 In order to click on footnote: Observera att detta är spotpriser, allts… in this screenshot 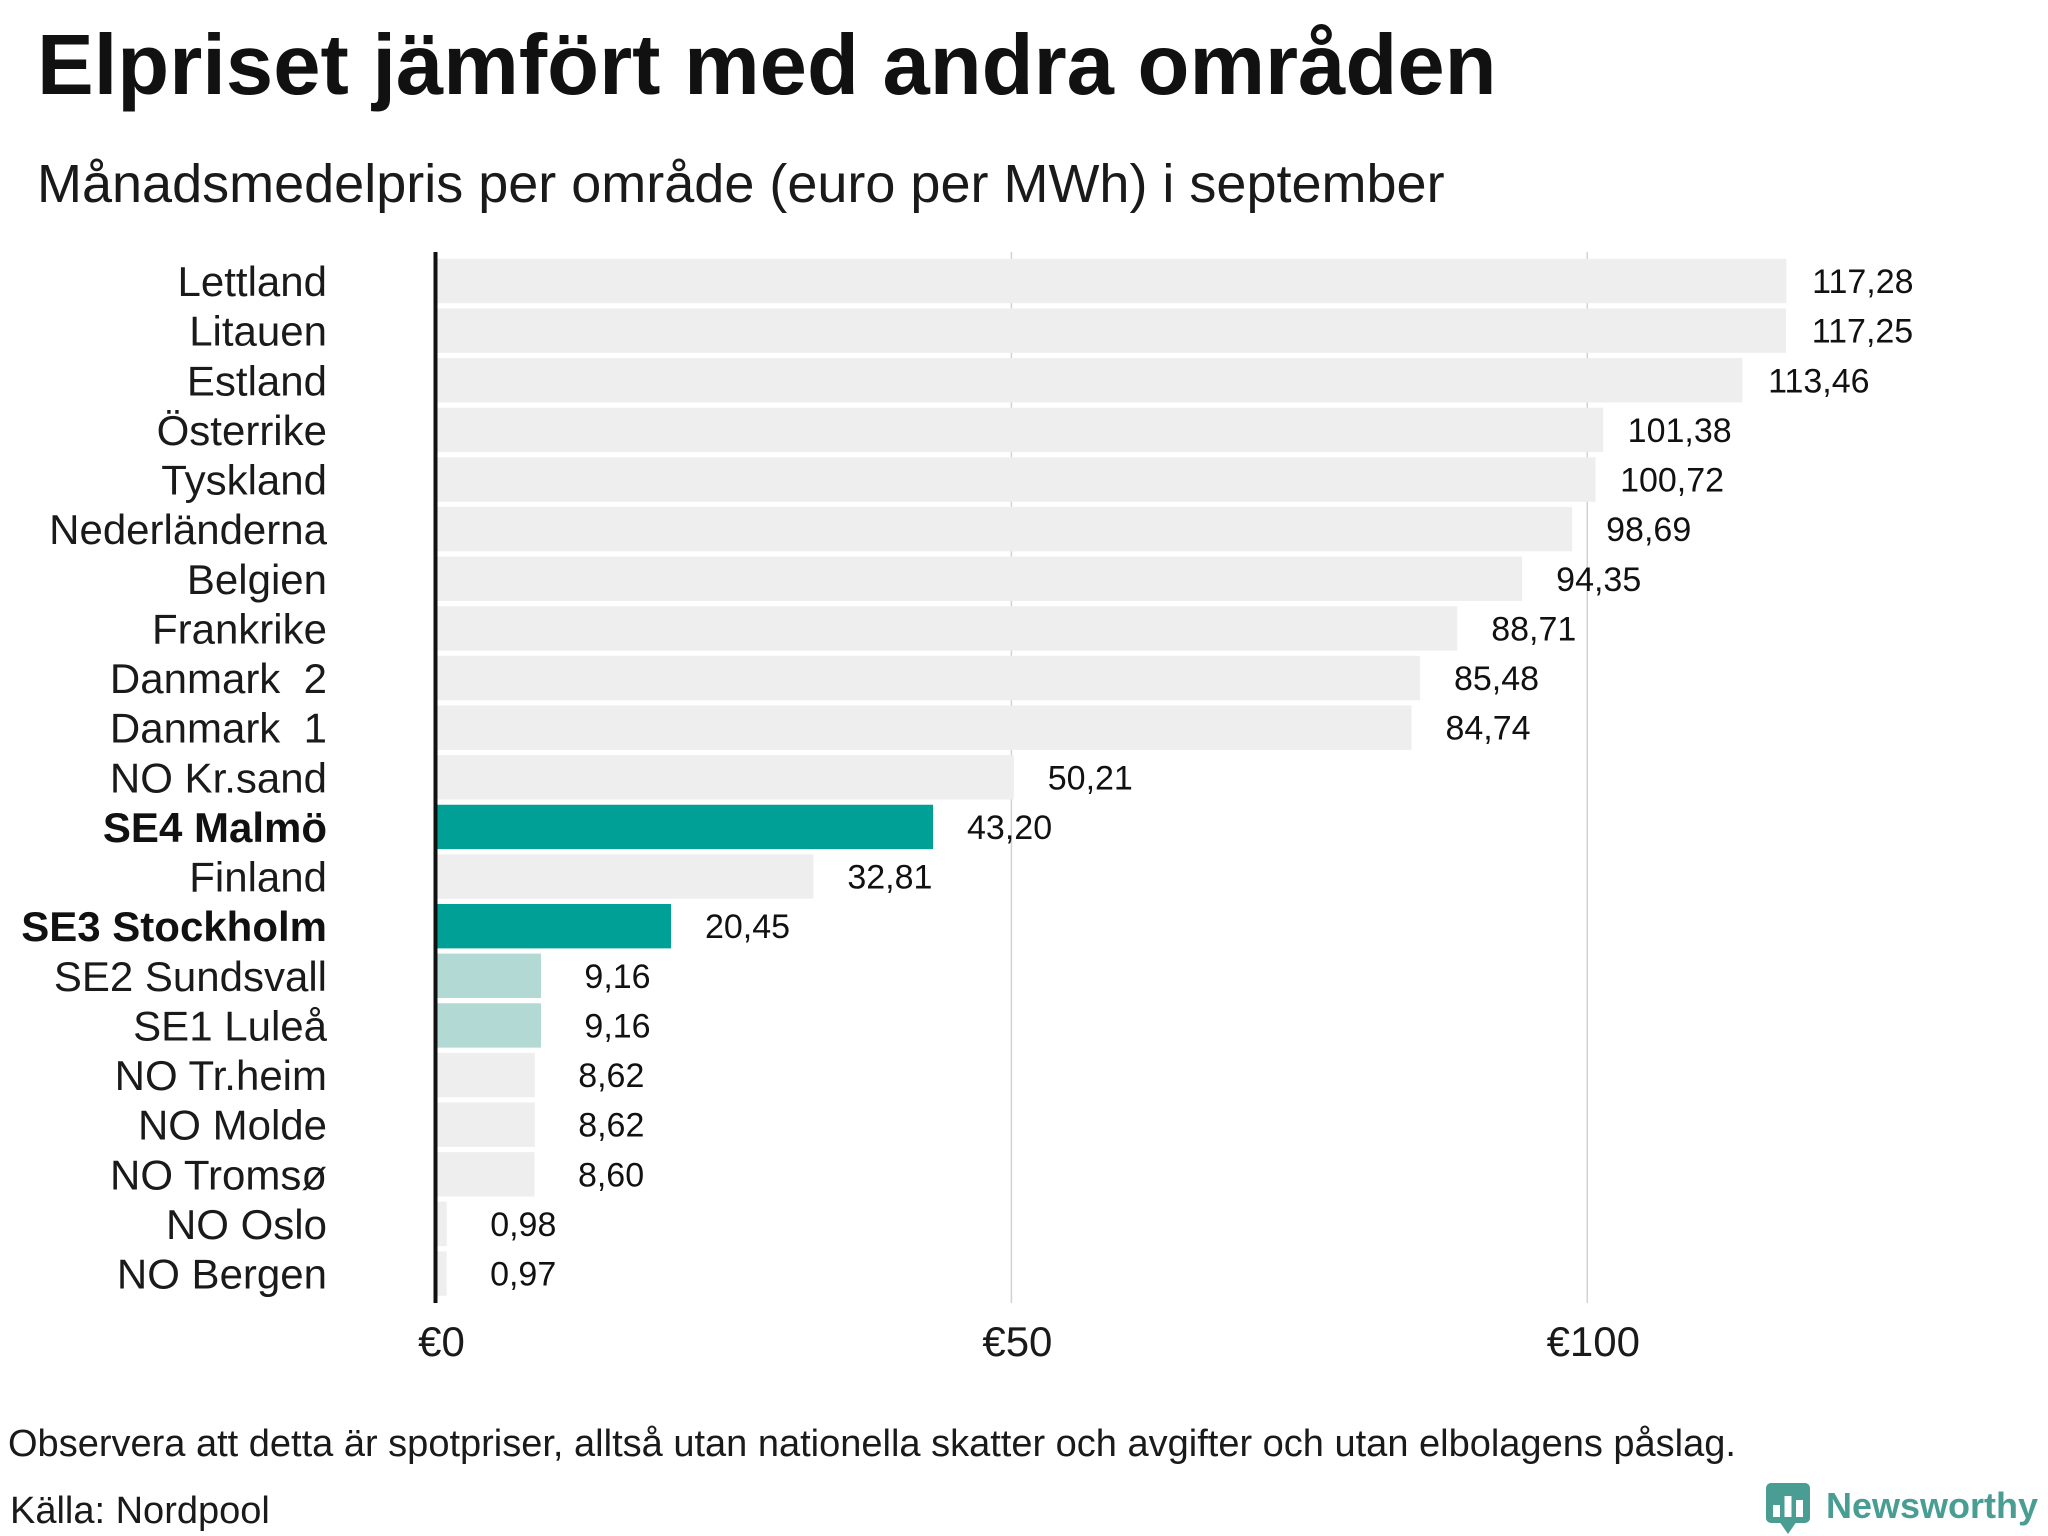, I will do `click(872, 1444)`.